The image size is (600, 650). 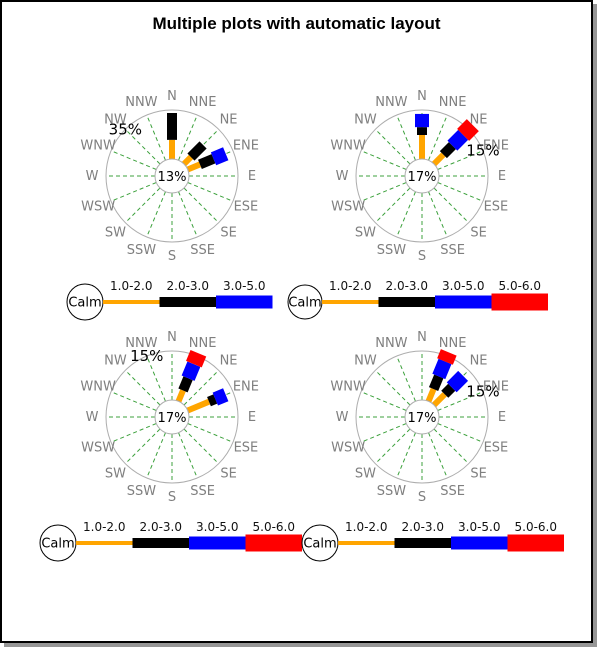 I want to click on direction-label-NW: NW, so click(x=115, y=360).